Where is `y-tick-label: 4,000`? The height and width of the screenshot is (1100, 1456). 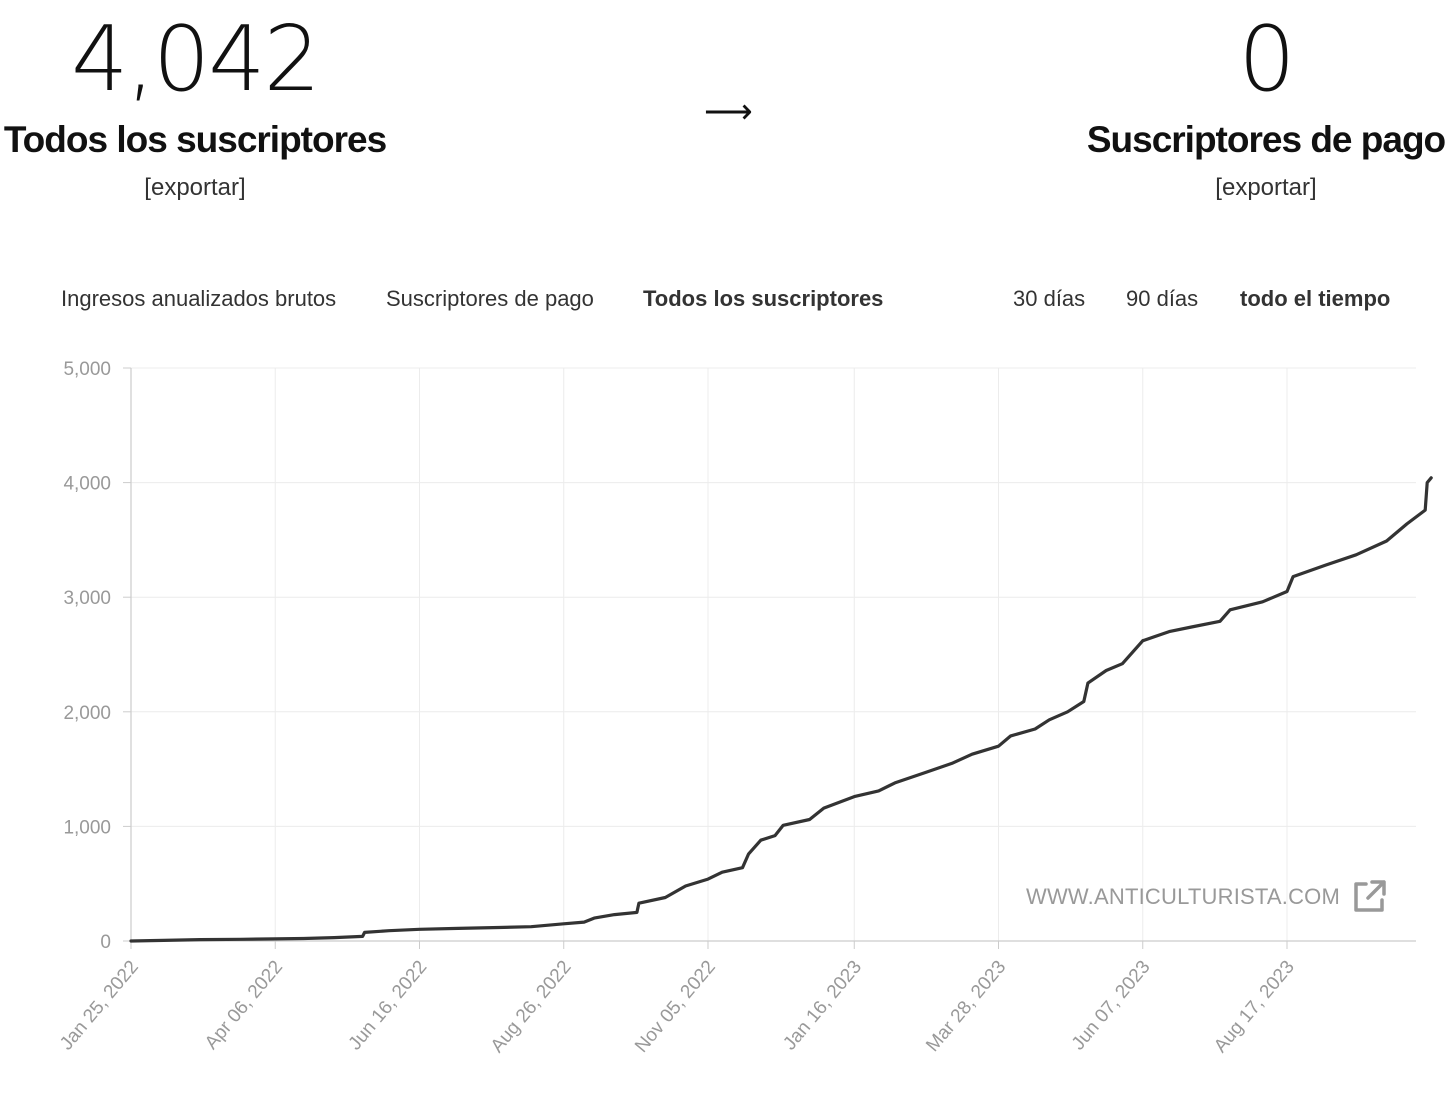
y-tick-label: 4,000 is located at coordinates (87, 484).